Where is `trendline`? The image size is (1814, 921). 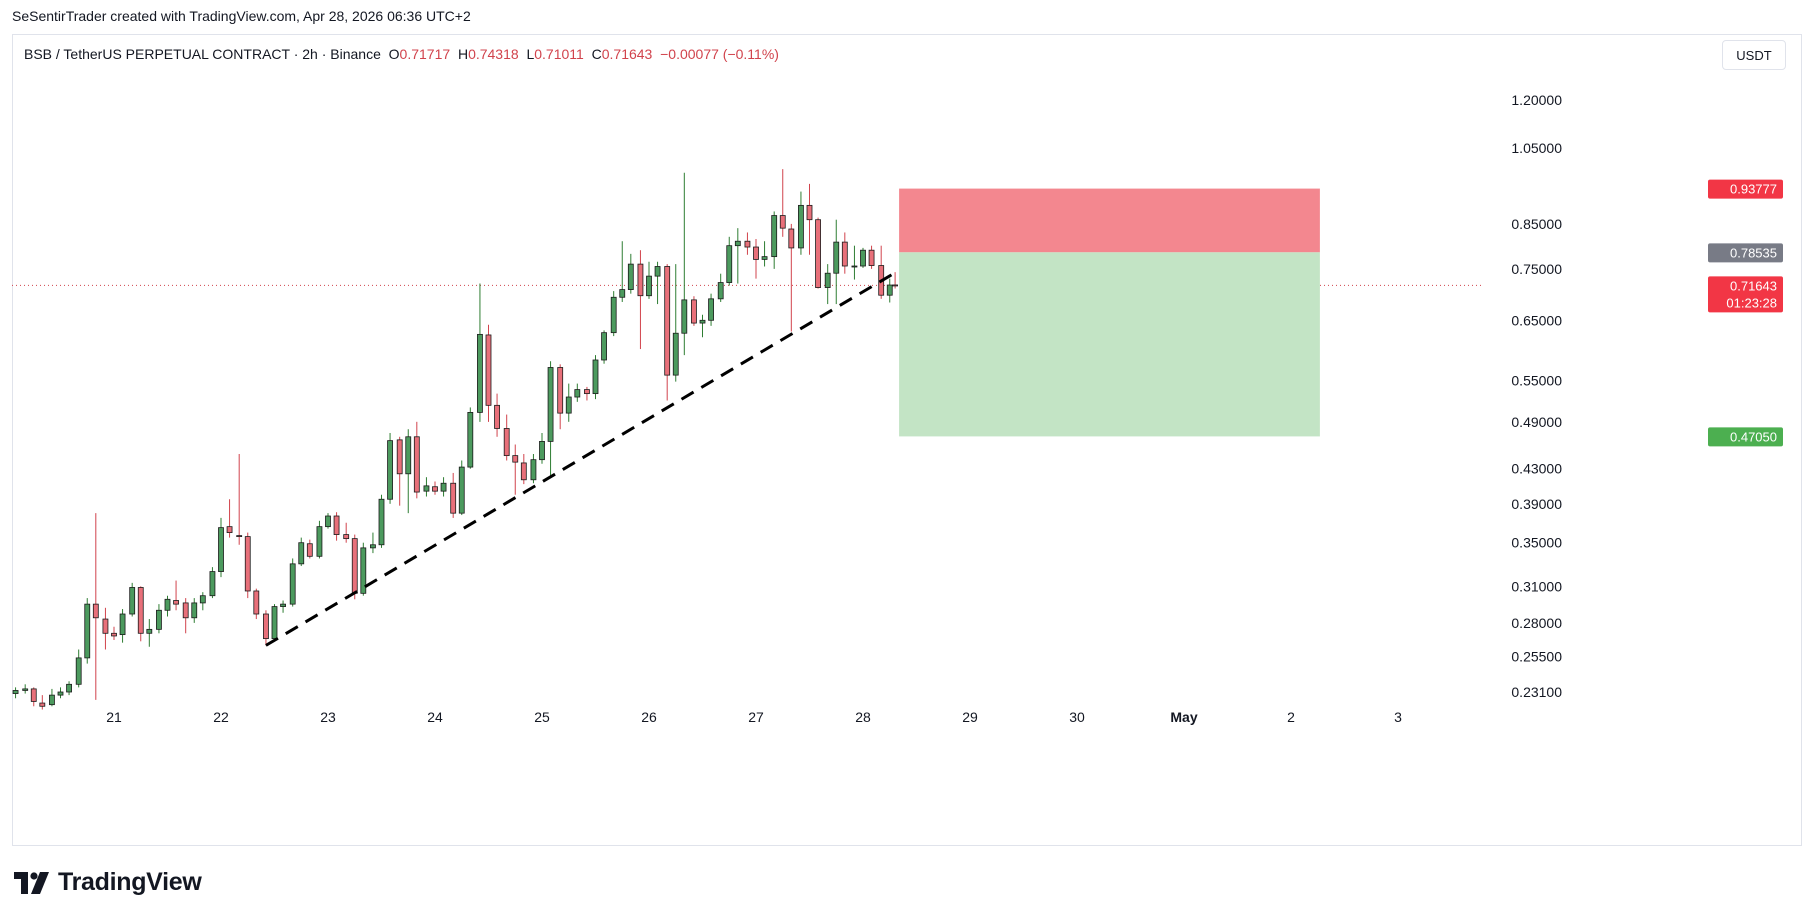 trendline is located at coordinates (580, 459).